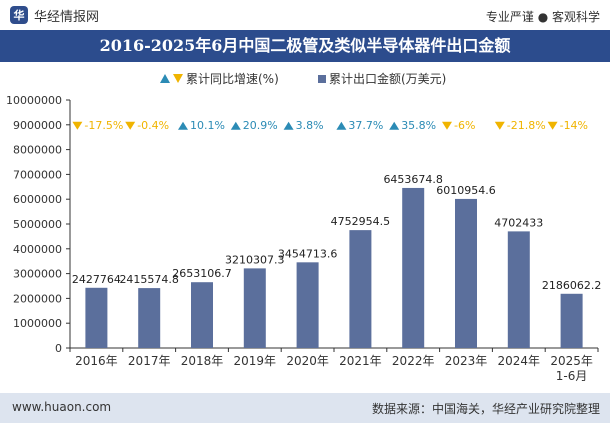 This screenshot has height=423, width=610. I want to click on y-tick-label: 5000000, so click(37, 224).